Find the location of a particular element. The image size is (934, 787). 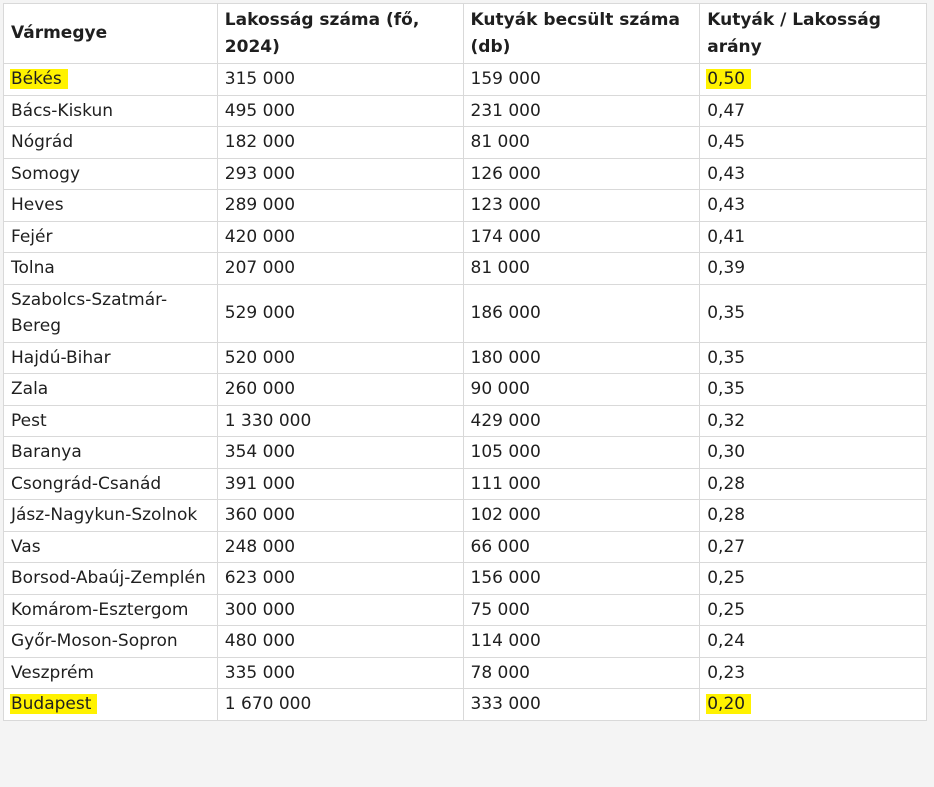

table-cell: 289 000 is located at coordinates (340, 205).